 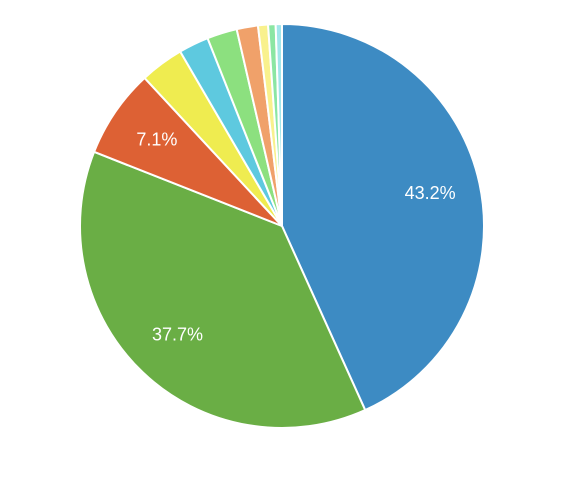 I want to click on data-label: 43.2%, so click(x=430, y=193).